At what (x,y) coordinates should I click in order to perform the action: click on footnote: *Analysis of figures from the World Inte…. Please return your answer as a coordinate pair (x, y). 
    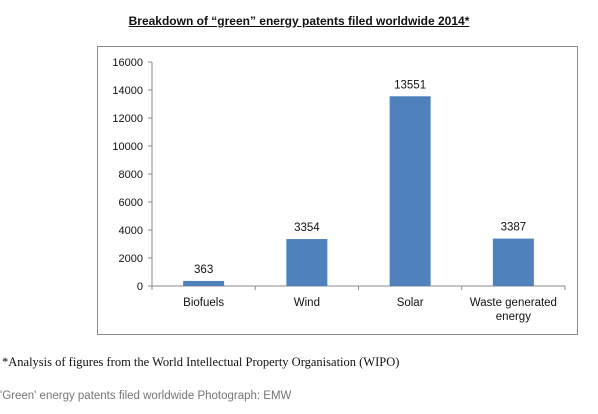
    Looking at the image, I should click on (201, 362).